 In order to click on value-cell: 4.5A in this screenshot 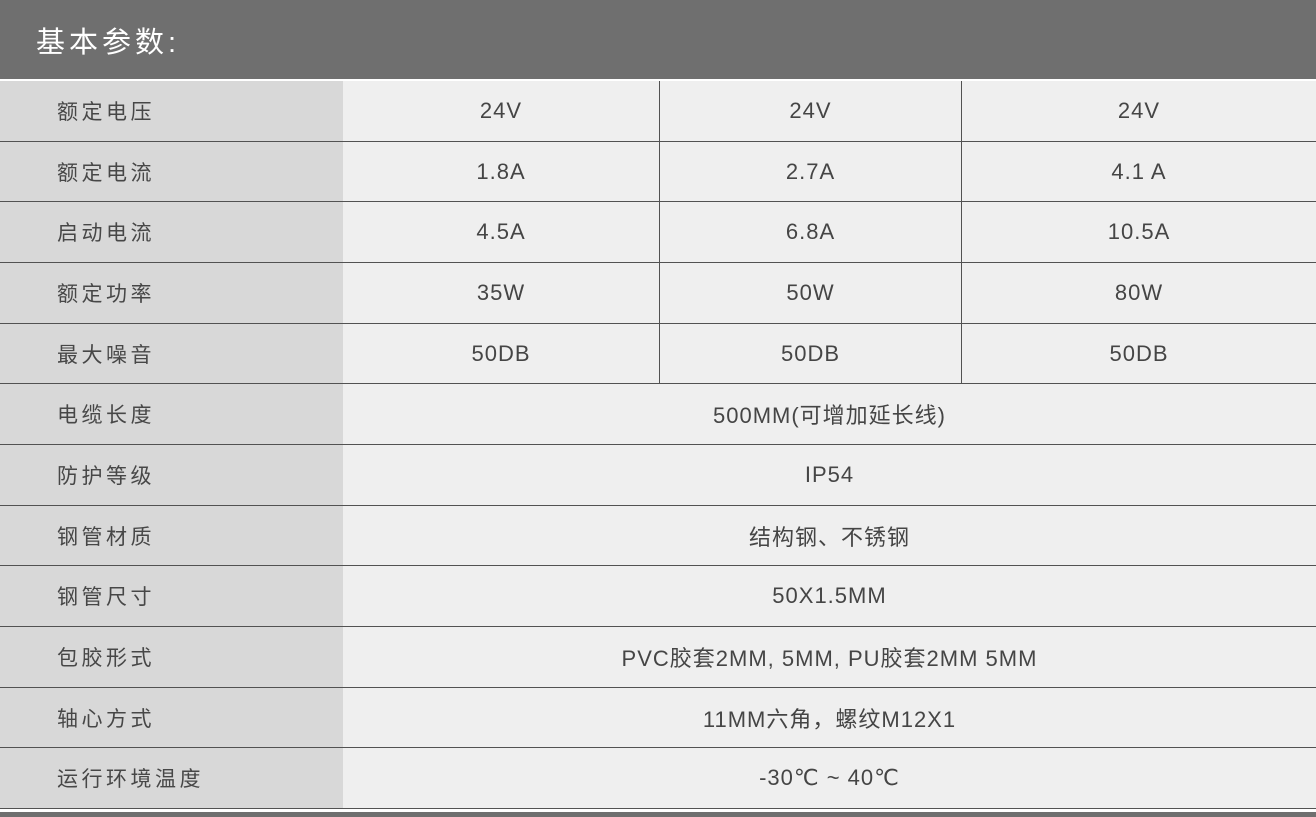, I will do `click(501, 232)`.